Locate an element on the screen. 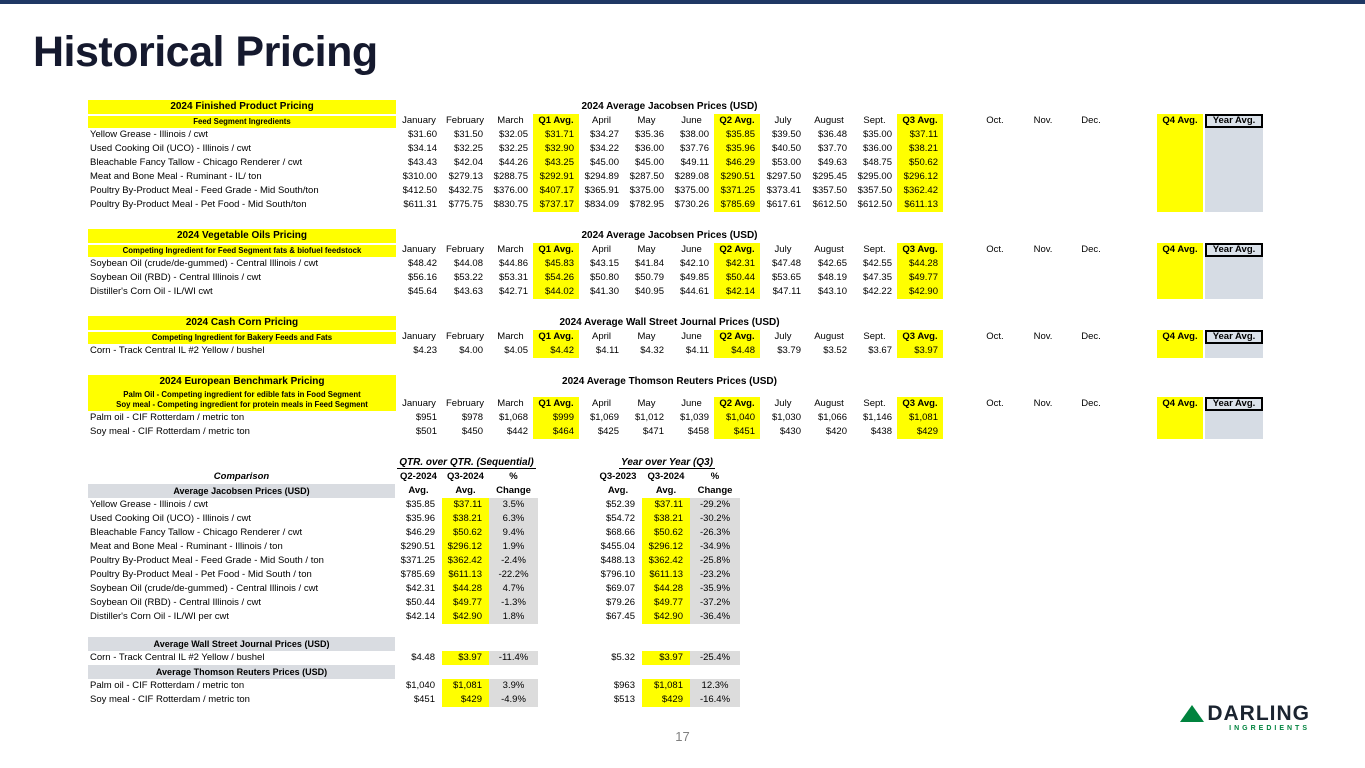 The image size is (1365, 768). value-cell: $458 is located at coordinates (698, 431).